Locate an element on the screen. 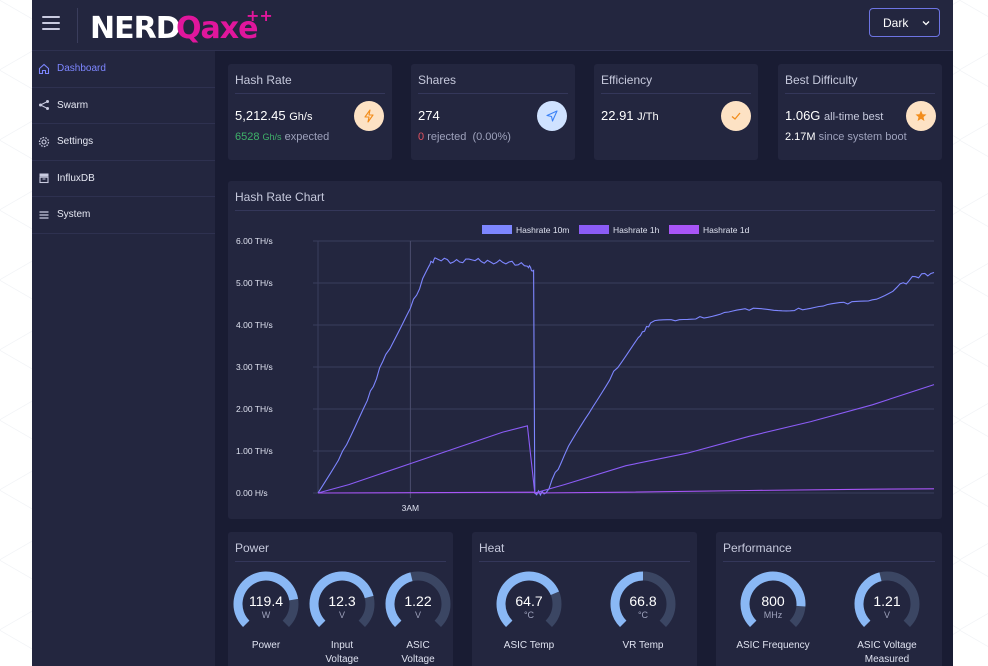  card-title: Hash Rate is located at coordinates (263, 80).